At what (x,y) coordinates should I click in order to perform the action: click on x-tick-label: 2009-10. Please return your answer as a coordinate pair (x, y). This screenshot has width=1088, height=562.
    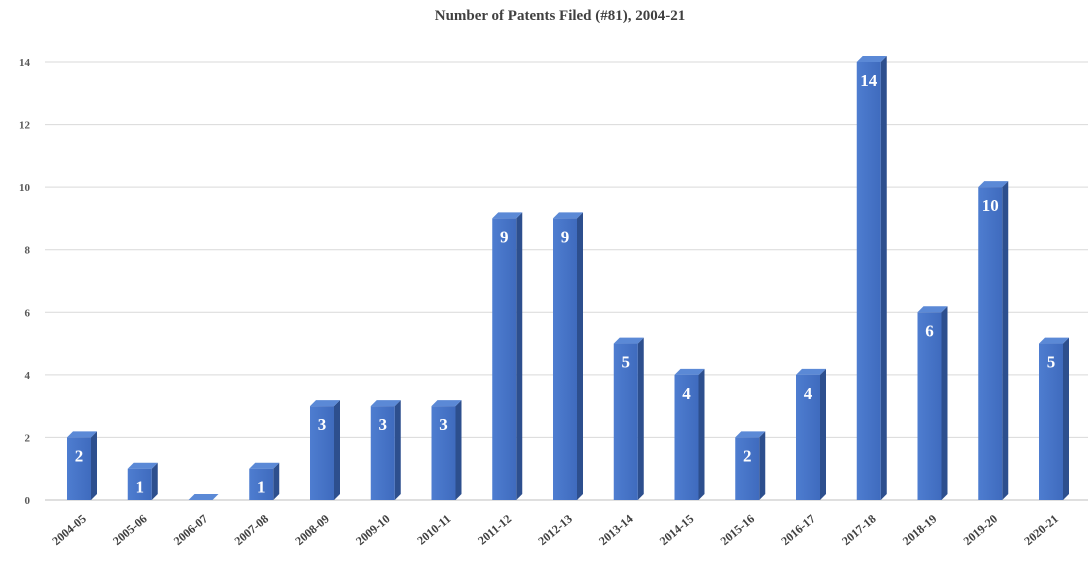
    Looking at the image, I should click on (373, 530).